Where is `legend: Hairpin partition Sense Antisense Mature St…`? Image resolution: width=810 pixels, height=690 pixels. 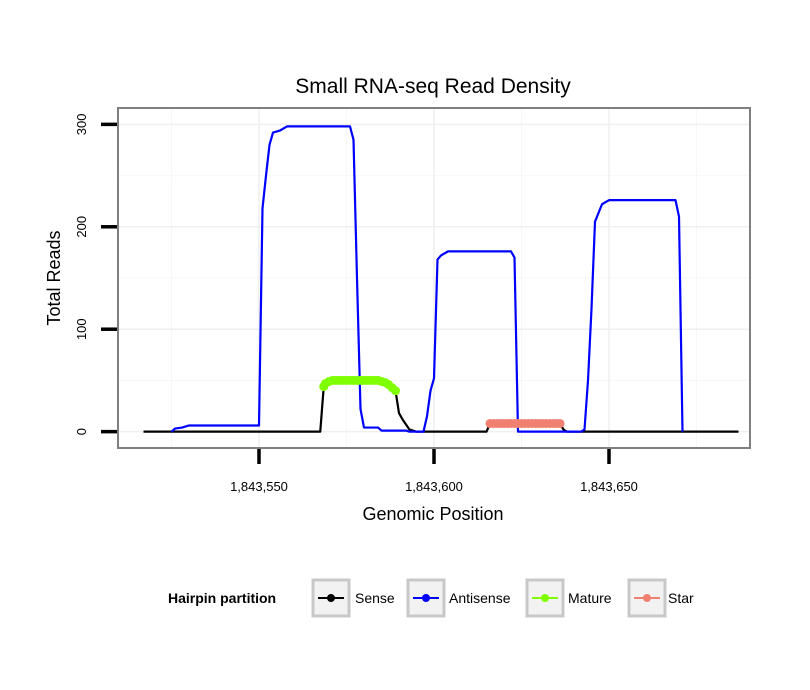 legend: Hairpin partition Sense Antisense Mature St… is located at coordinates (431, 598).